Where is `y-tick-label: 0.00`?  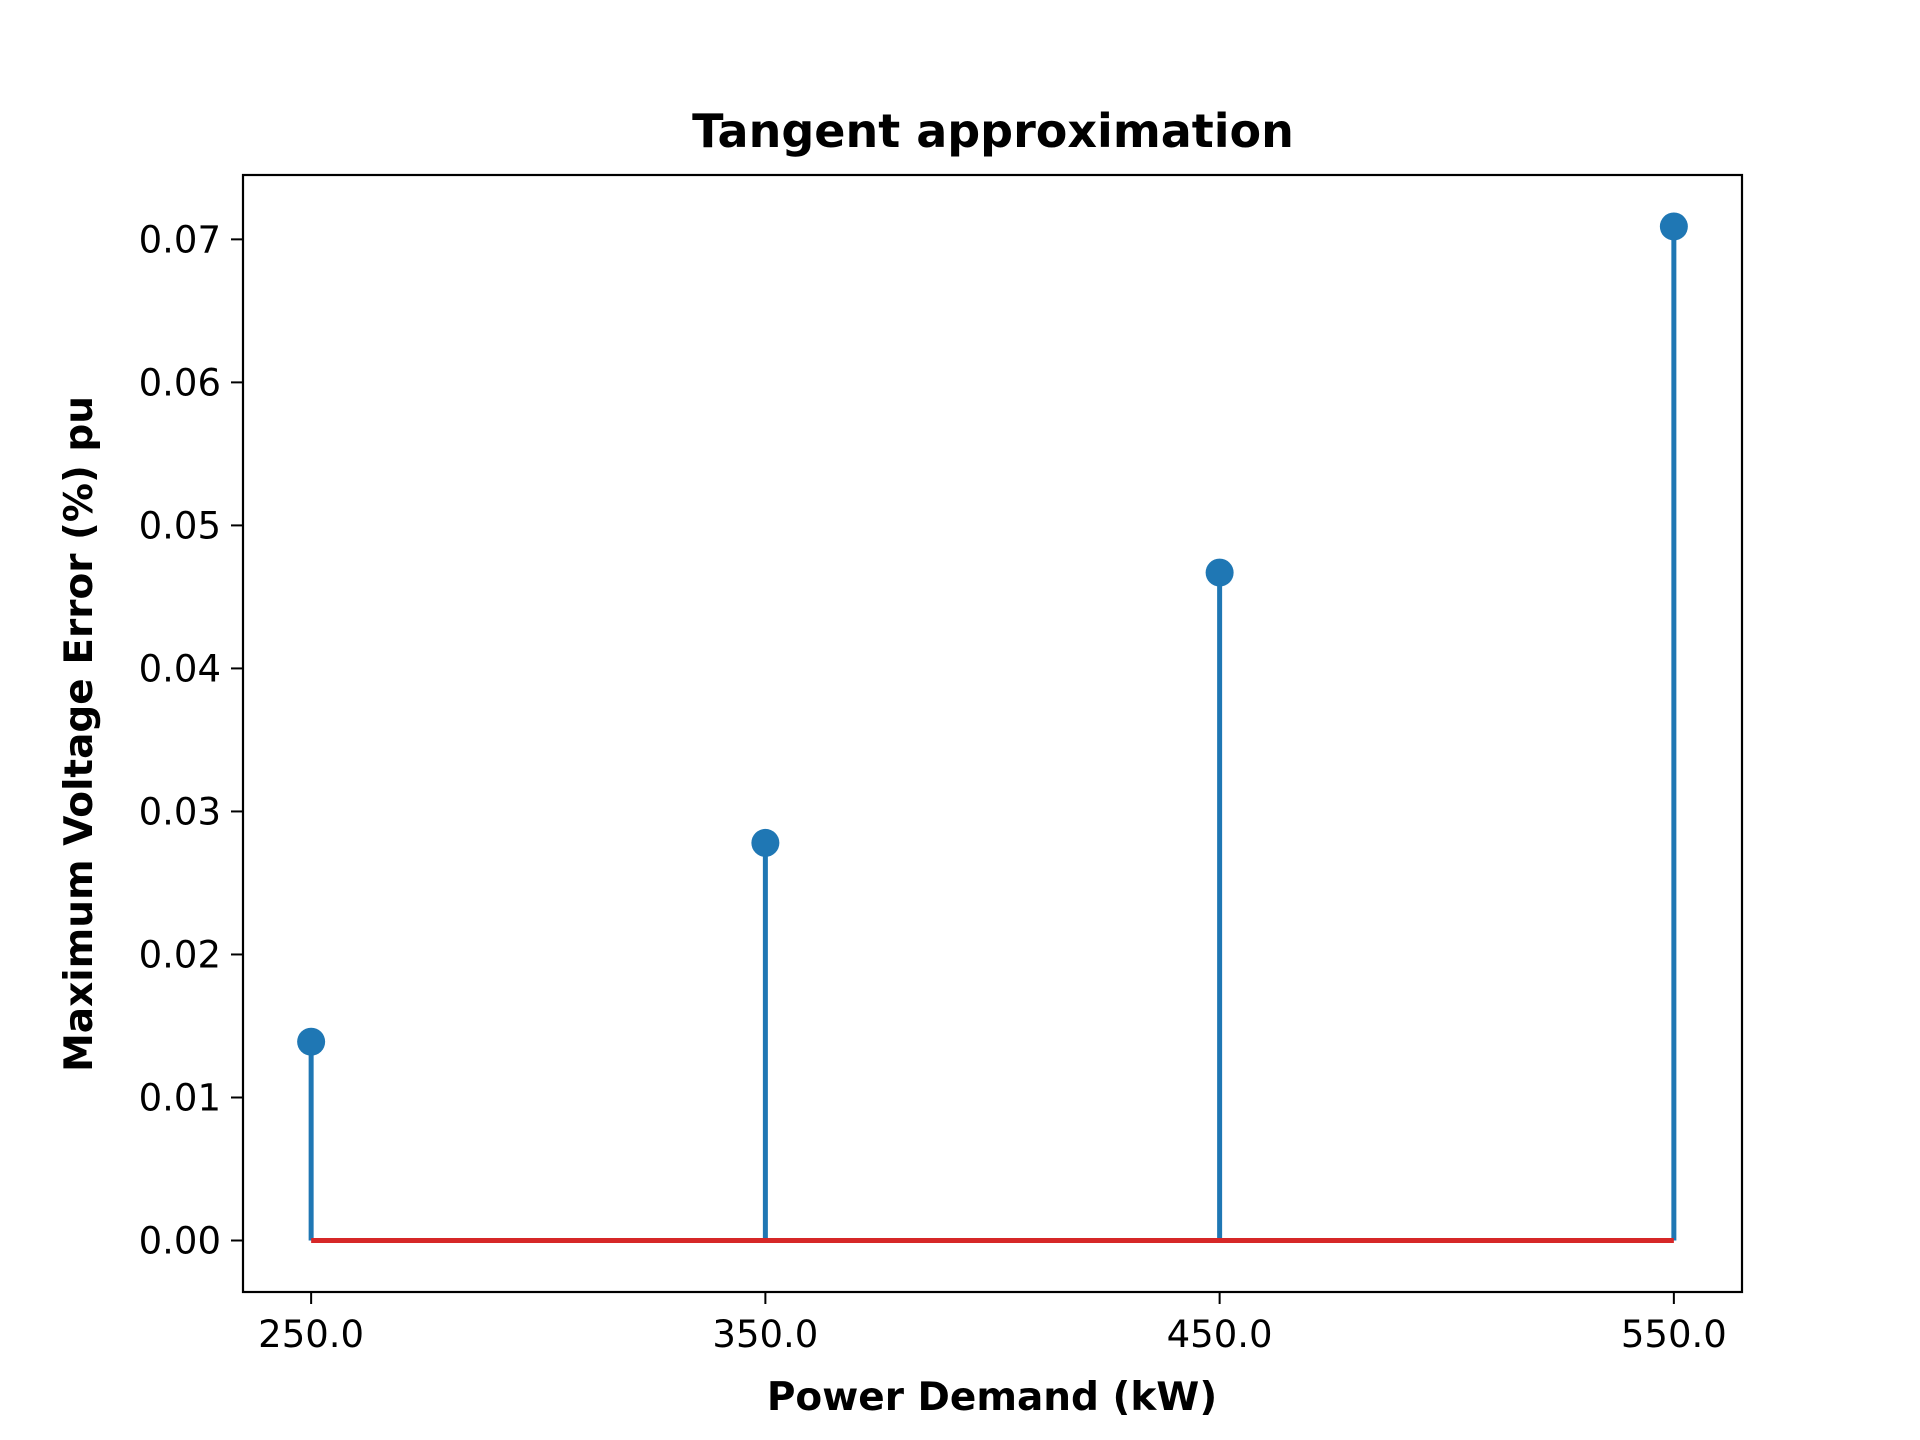
y-tick-label: 0.00 is located at coordinates (180, 1241).